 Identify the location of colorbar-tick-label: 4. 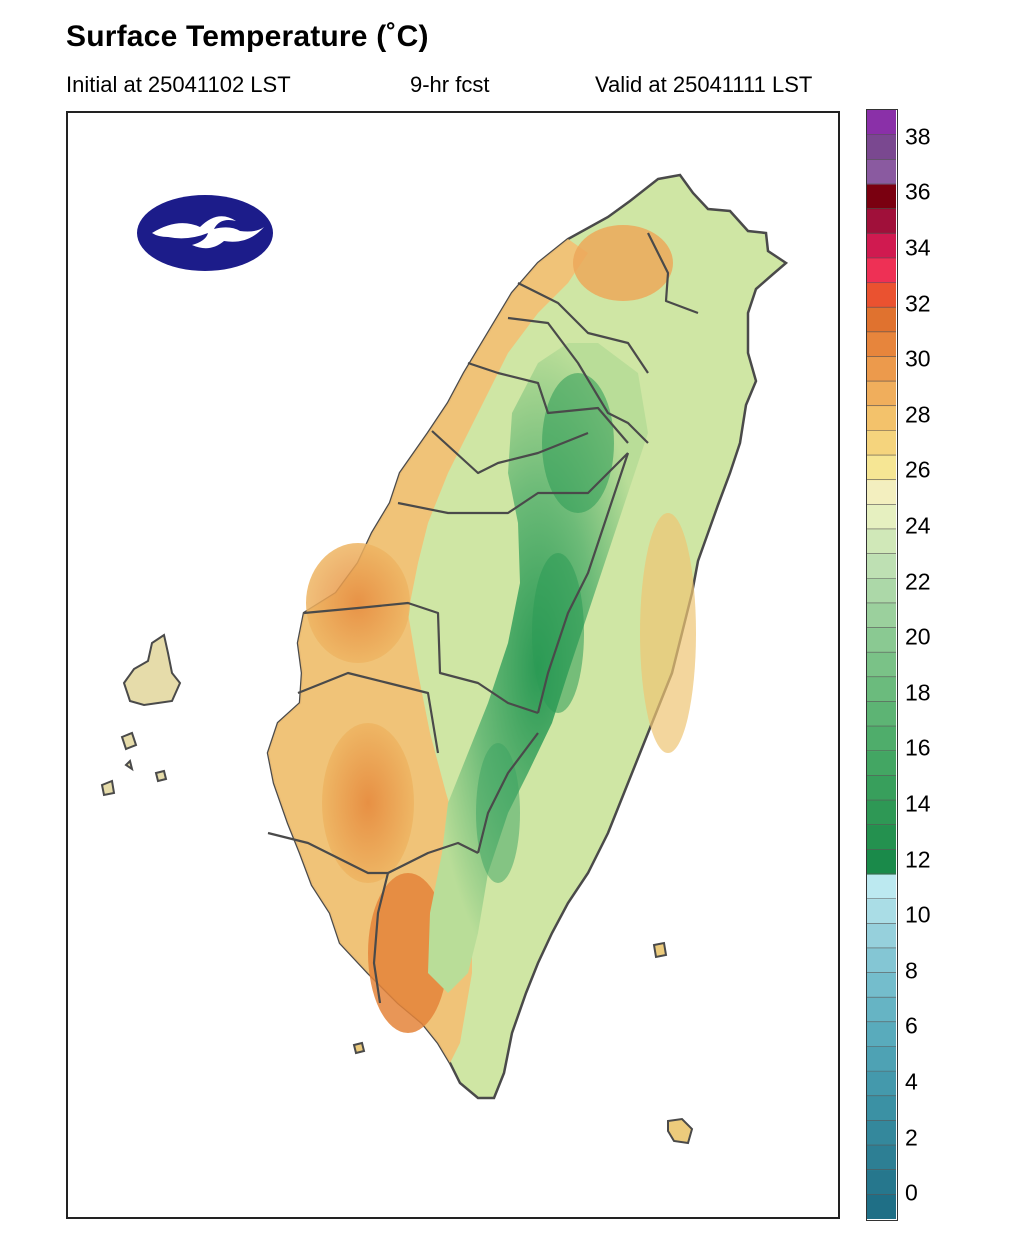
(911, 1081).